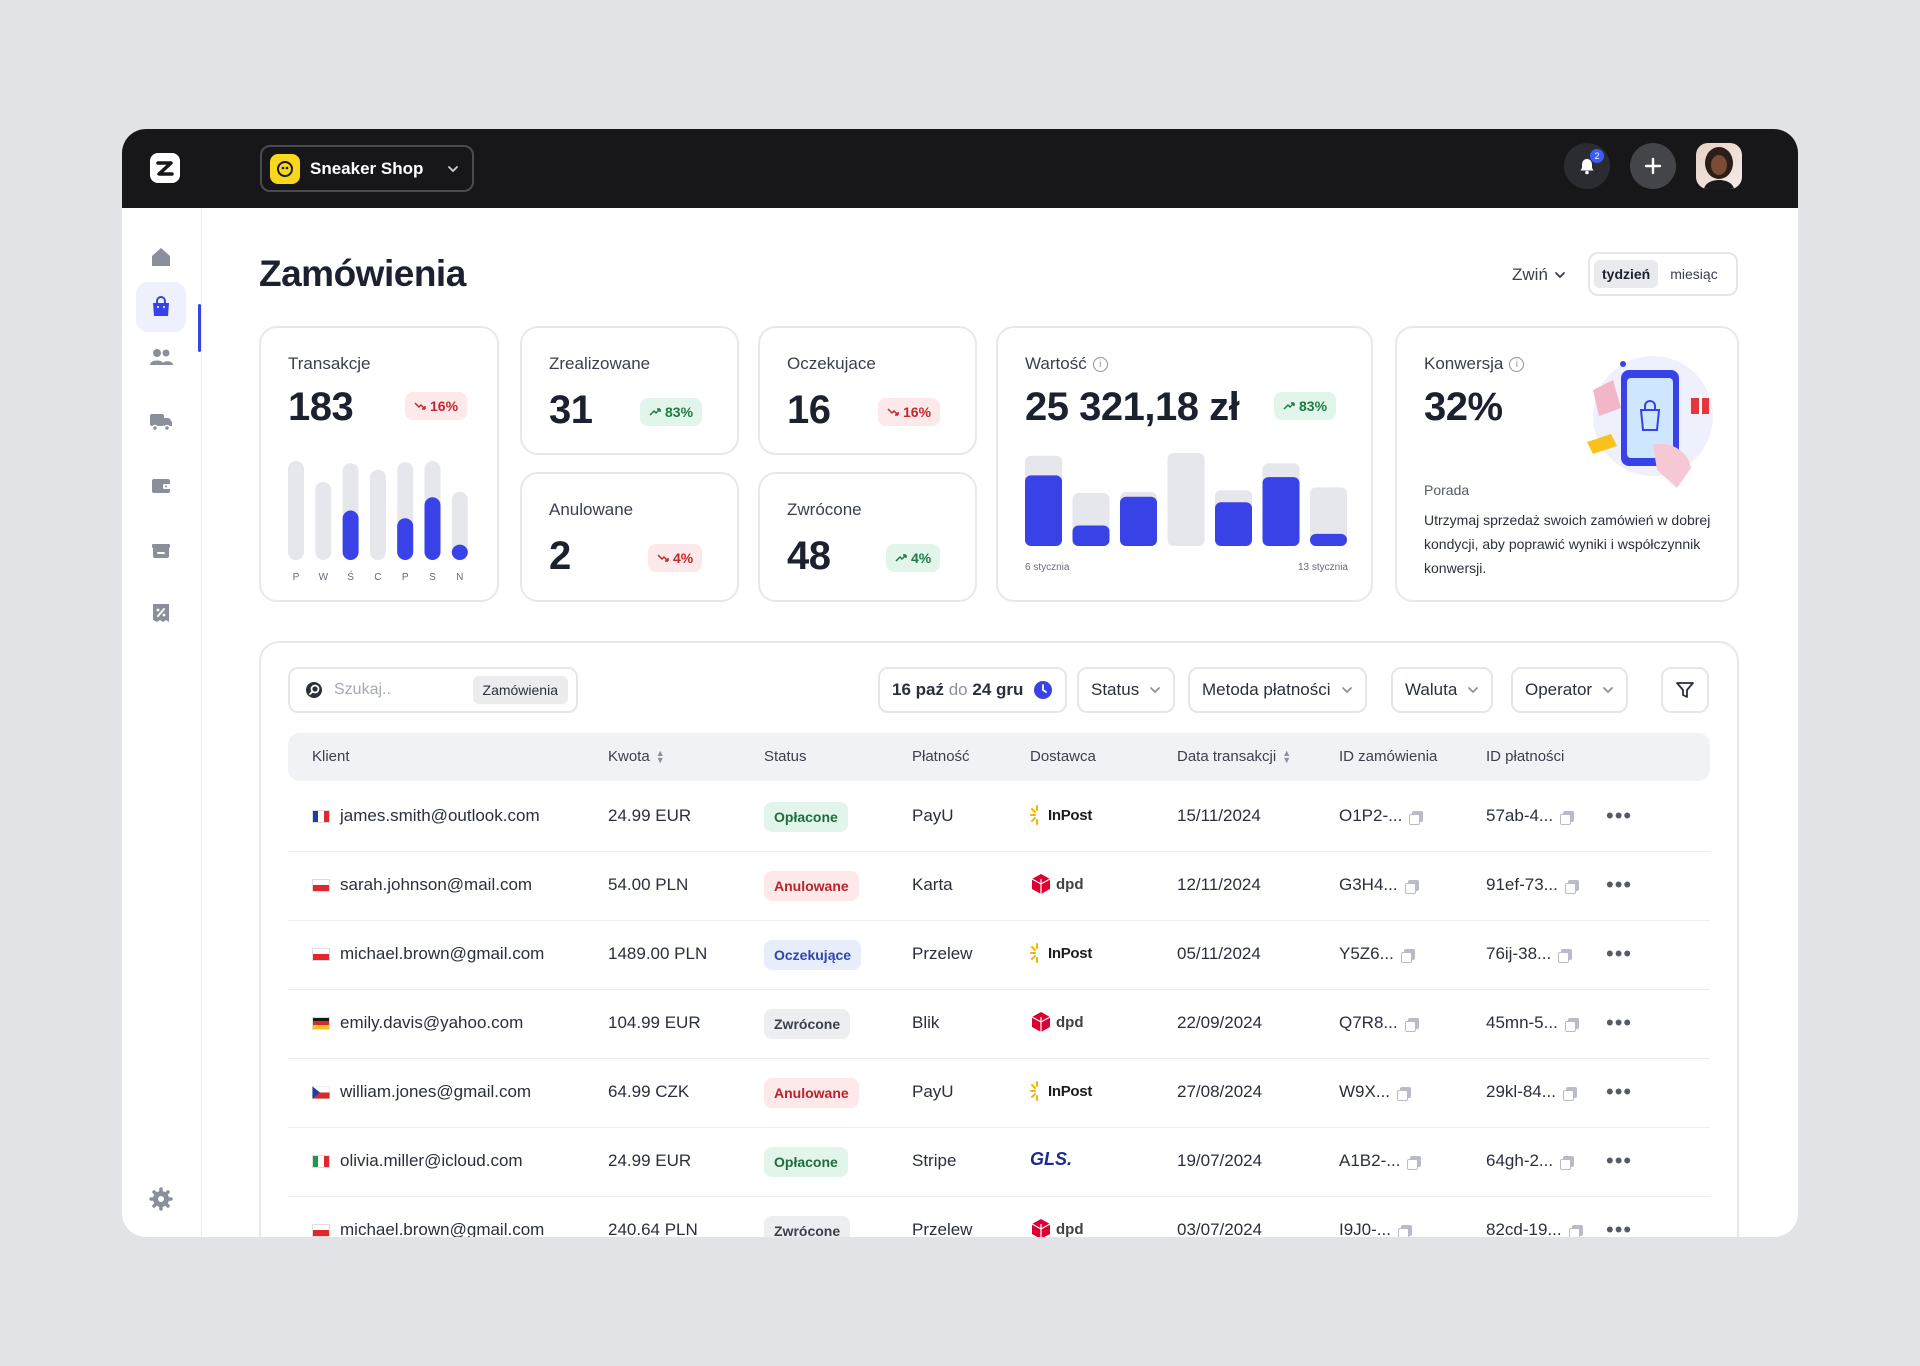  What do you see at coordinates (331, 756) in the screenshot?
I see `column-header-client: Klient` at bounding box center [331, 756].